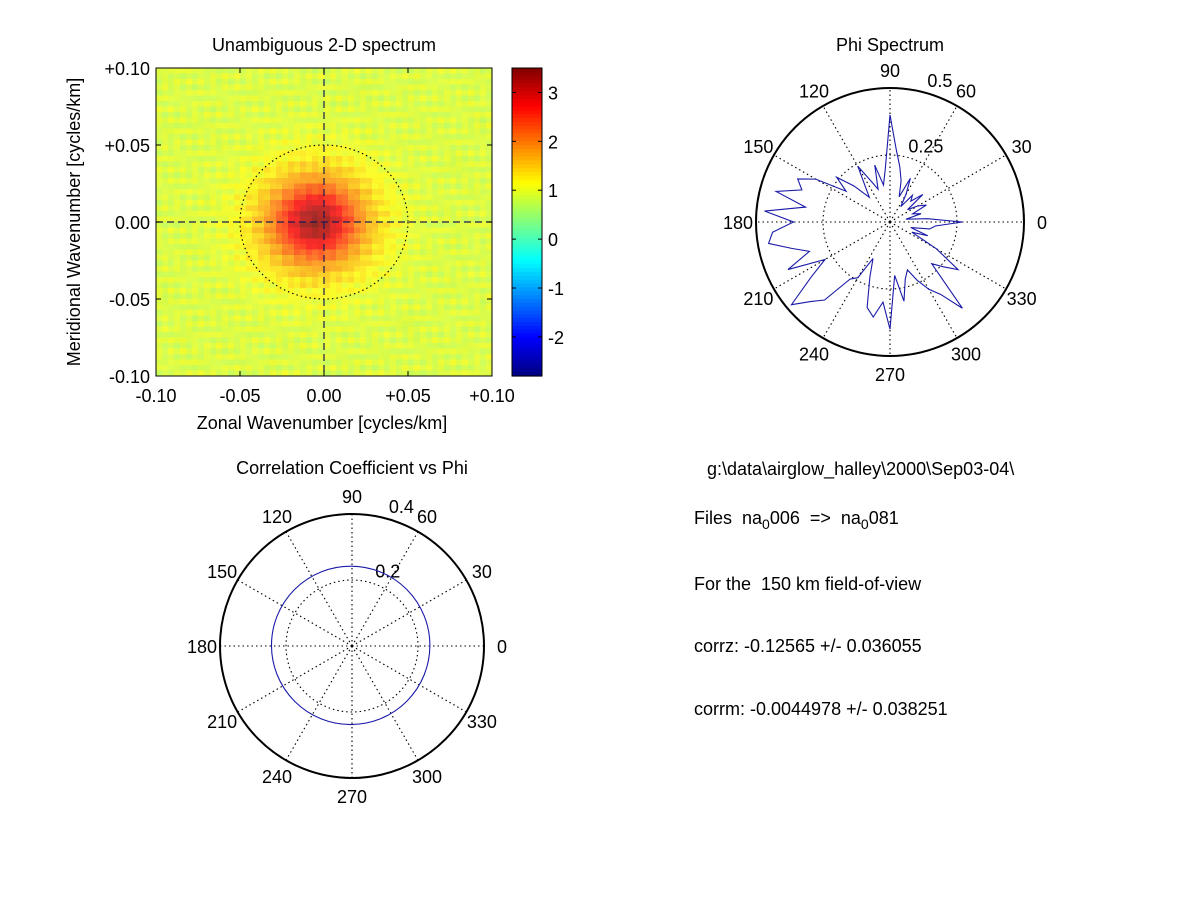  What do you see at coordinates (222, 572) in the screenshot?
I see `corr-angle-label: 150` at bounding box center [222, 572].